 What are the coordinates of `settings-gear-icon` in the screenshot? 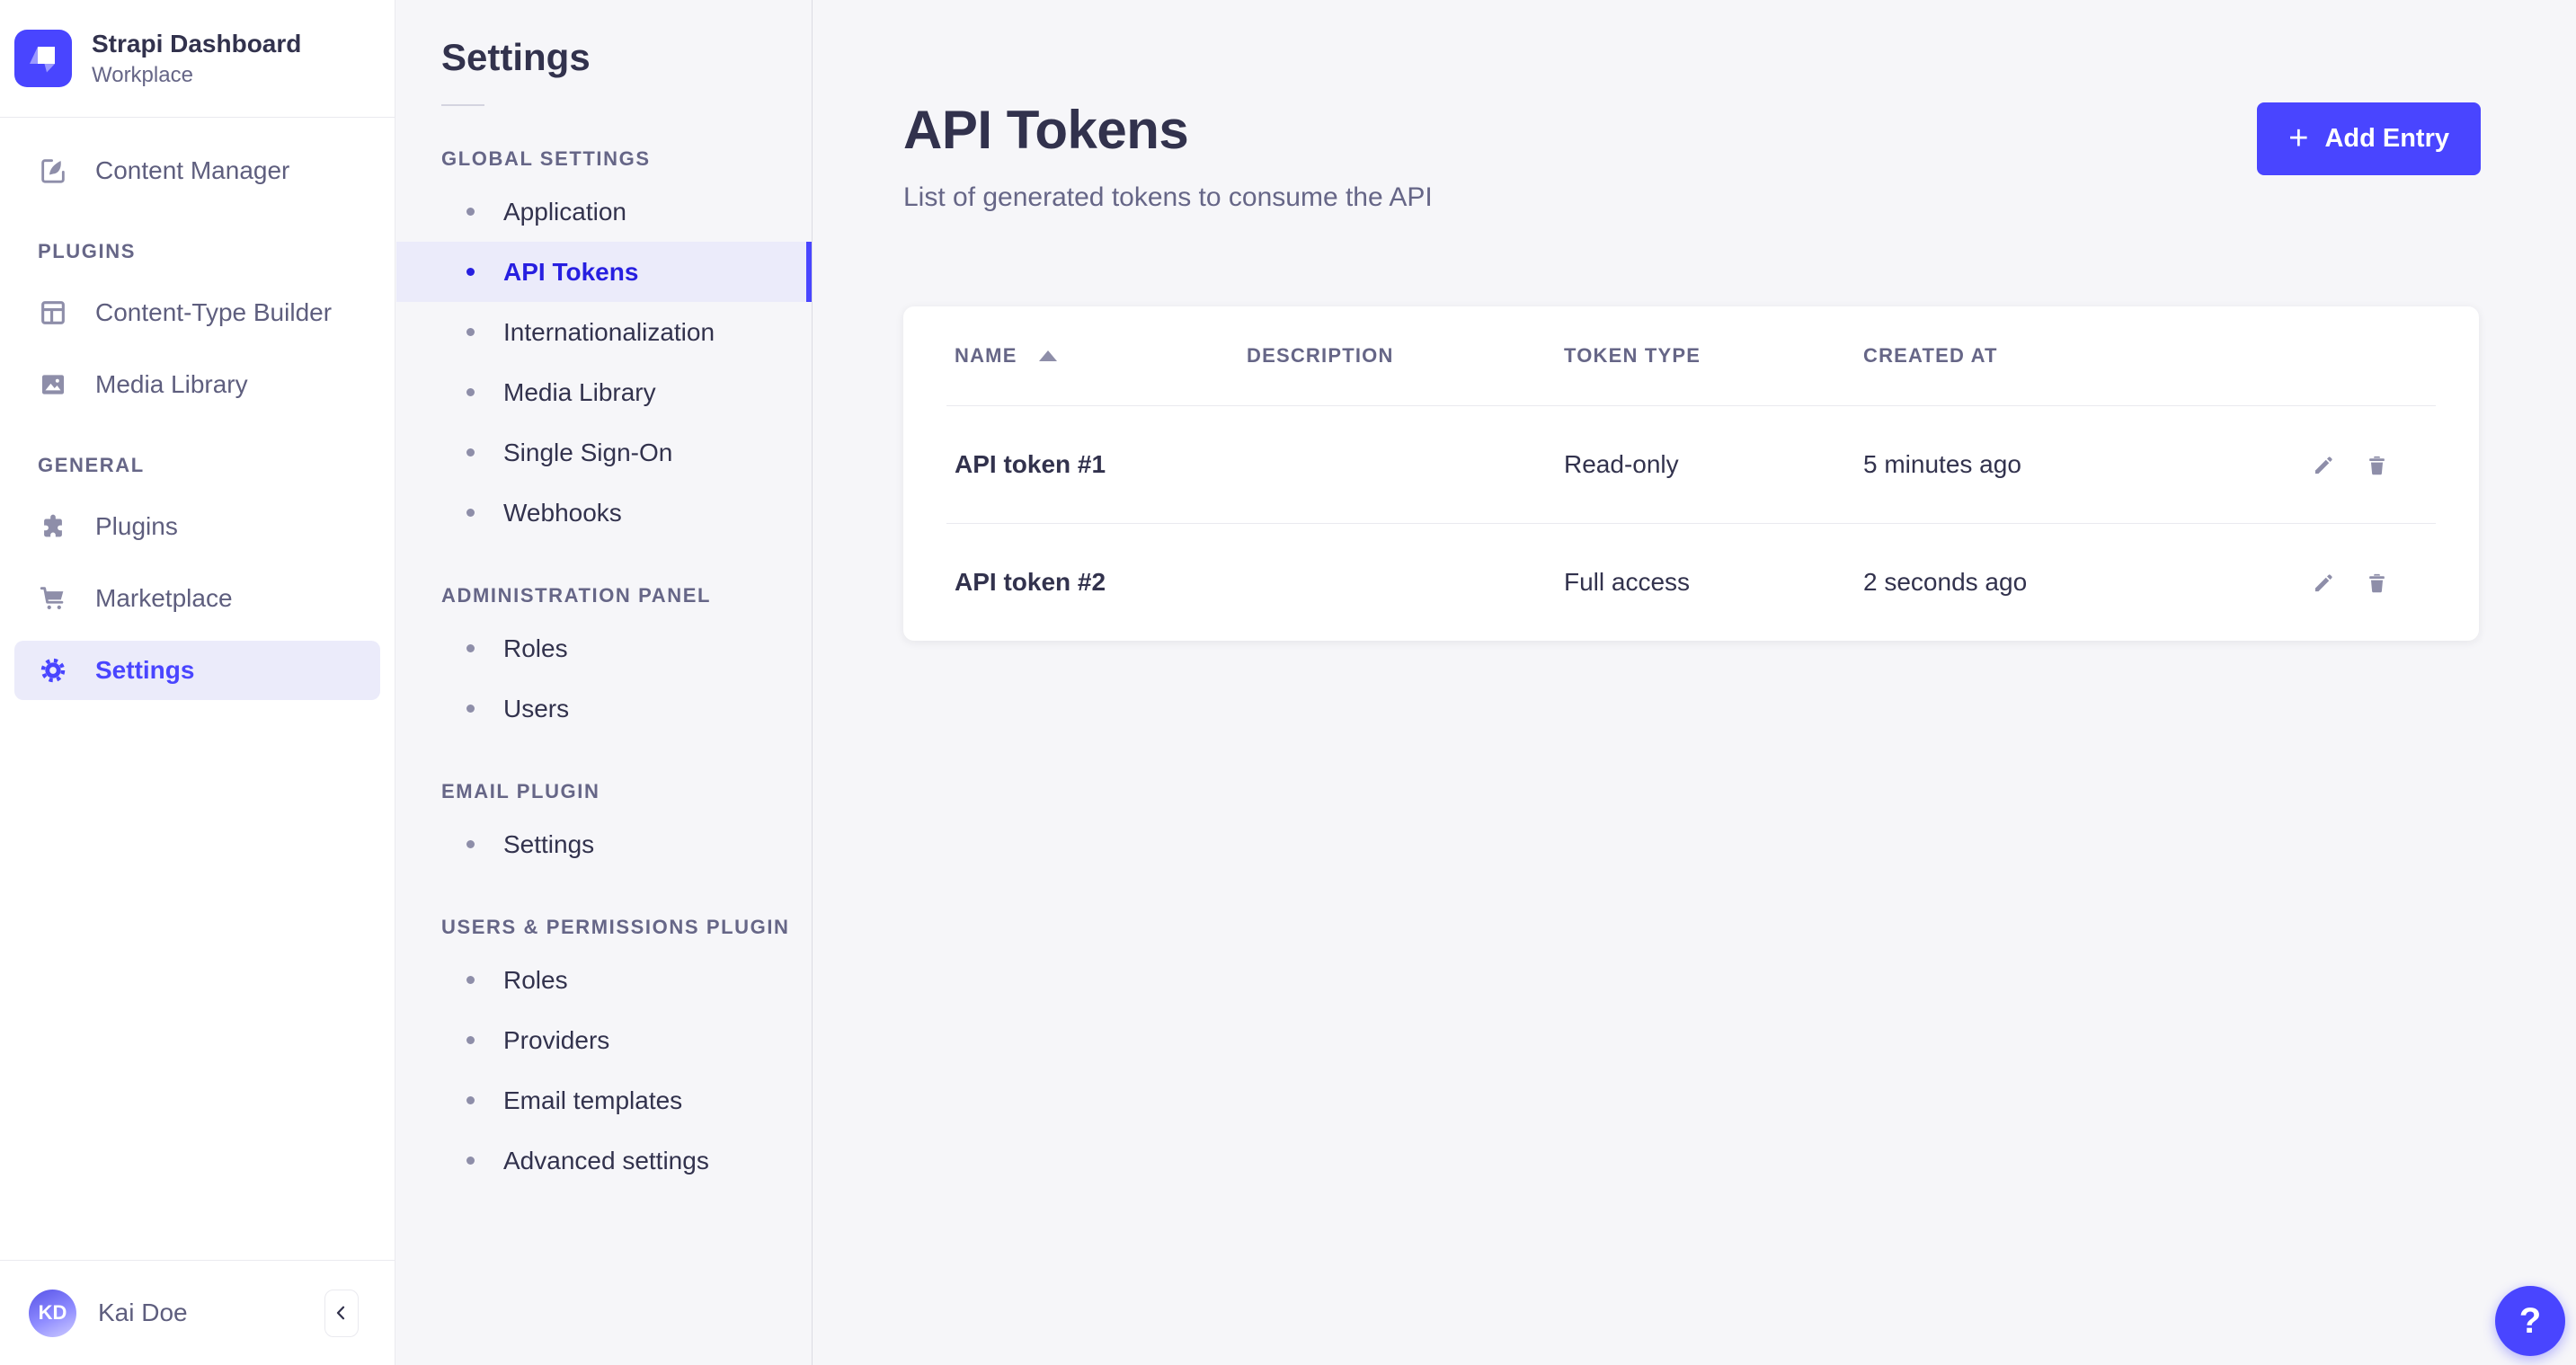 It's located at (53, 670).